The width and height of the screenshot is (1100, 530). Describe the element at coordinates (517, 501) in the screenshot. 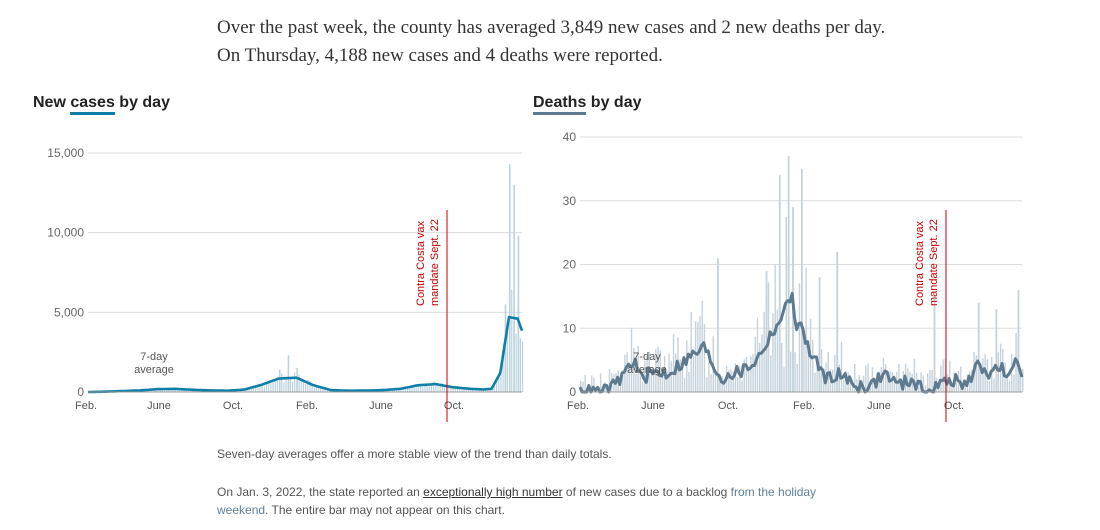

I see `holiday-weekend-link: from the holiday weekend` at that location.